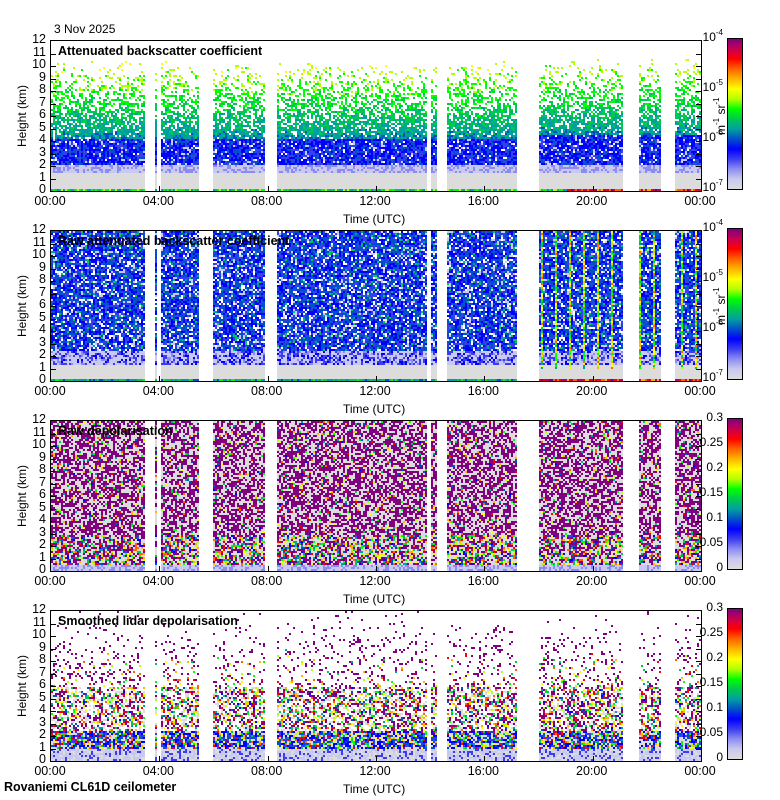  Describe the element at coordinates (712, 376) in the screenshot. I see `colorbar-tick-label: 10⁻⁷` at that location.